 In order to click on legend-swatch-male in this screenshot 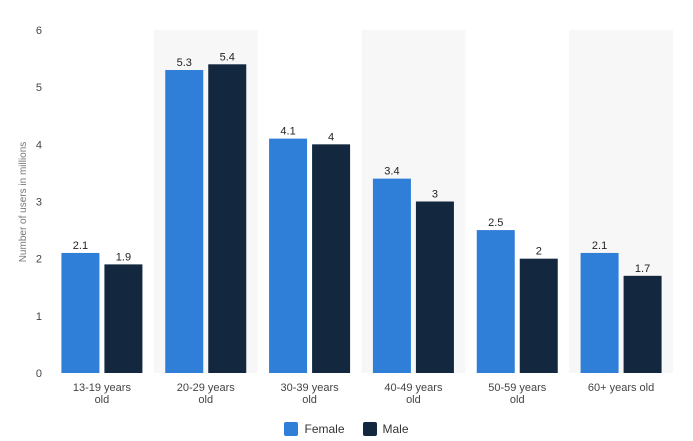, I will do `click(369, 429)`.